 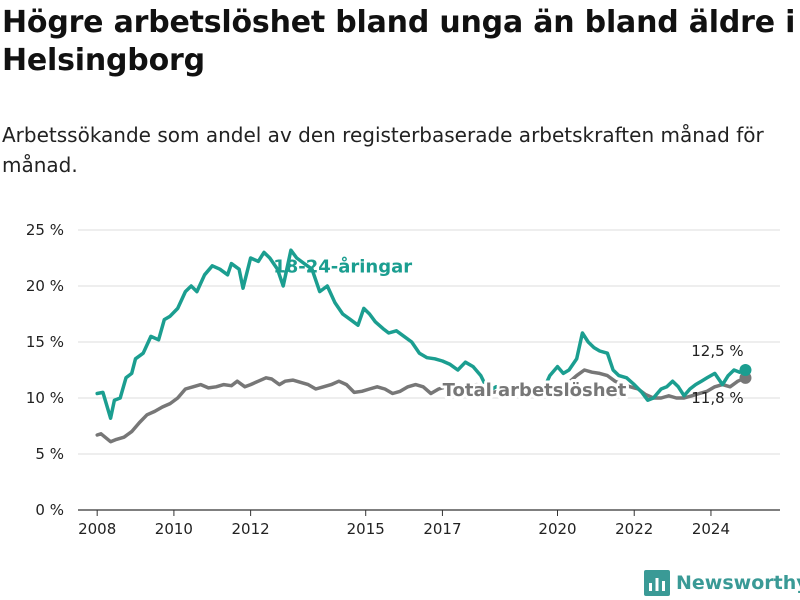 I want to click on x-tick-label: 2008, so click(x=97, y=529).